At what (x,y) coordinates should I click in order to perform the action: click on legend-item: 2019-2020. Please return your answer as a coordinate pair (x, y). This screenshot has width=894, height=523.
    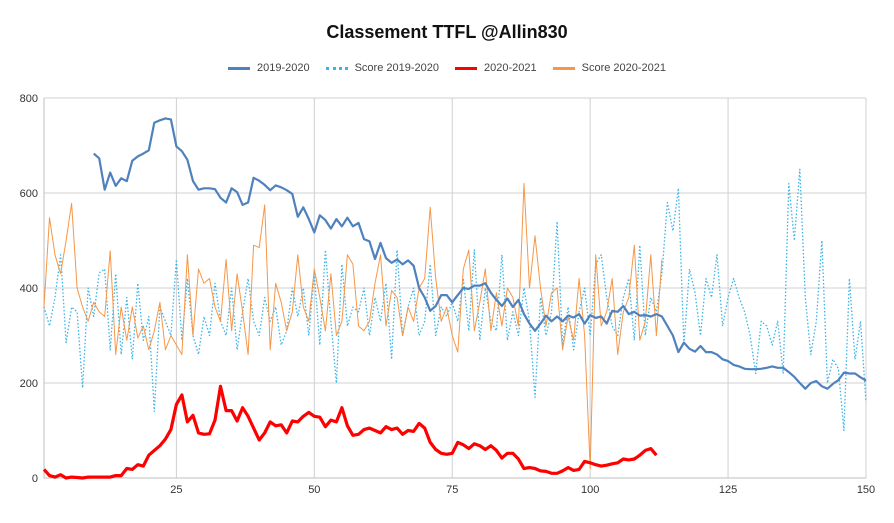
    Looking at the image, I should click on (268, 68).